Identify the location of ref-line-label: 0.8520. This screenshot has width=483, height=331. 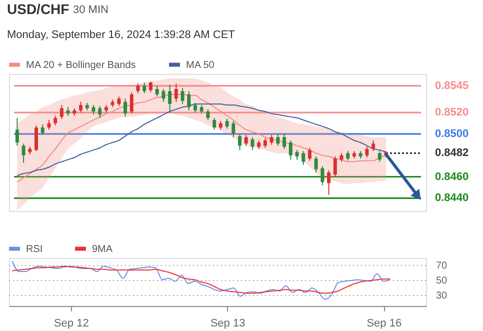
(452, 112).